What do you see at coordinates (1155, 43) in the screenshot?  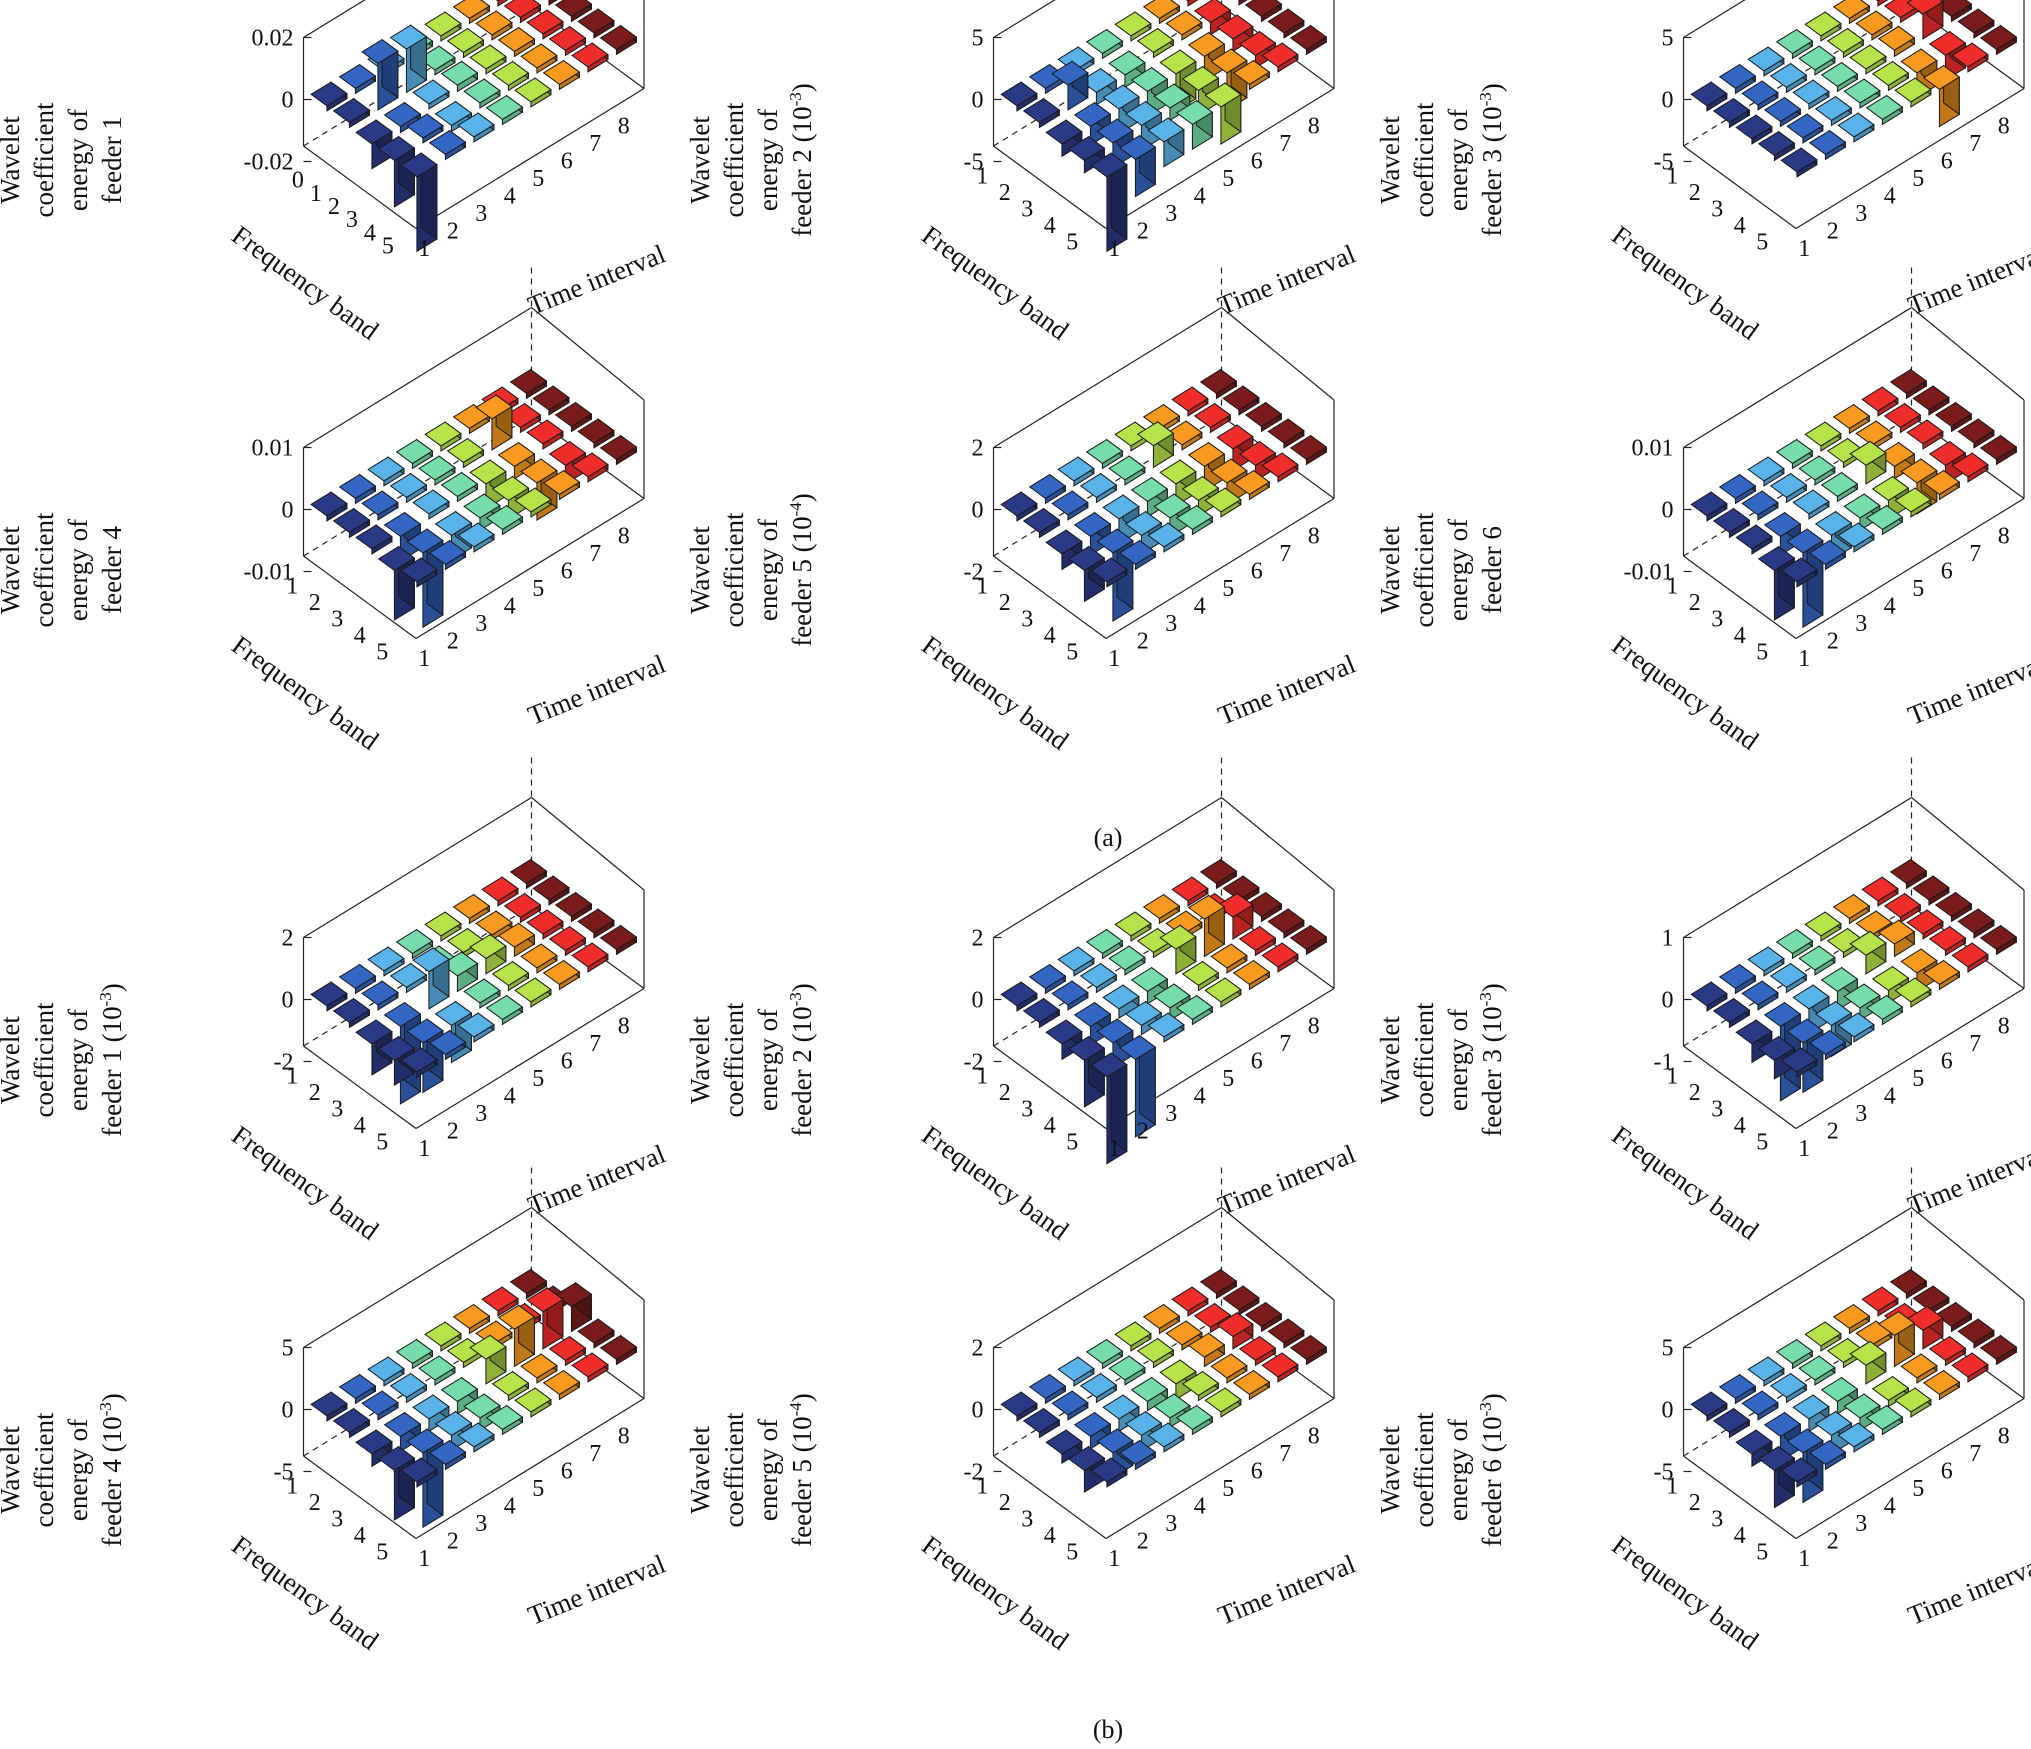 I see `bar-band2-t5` at bounding box center [1155, 43].